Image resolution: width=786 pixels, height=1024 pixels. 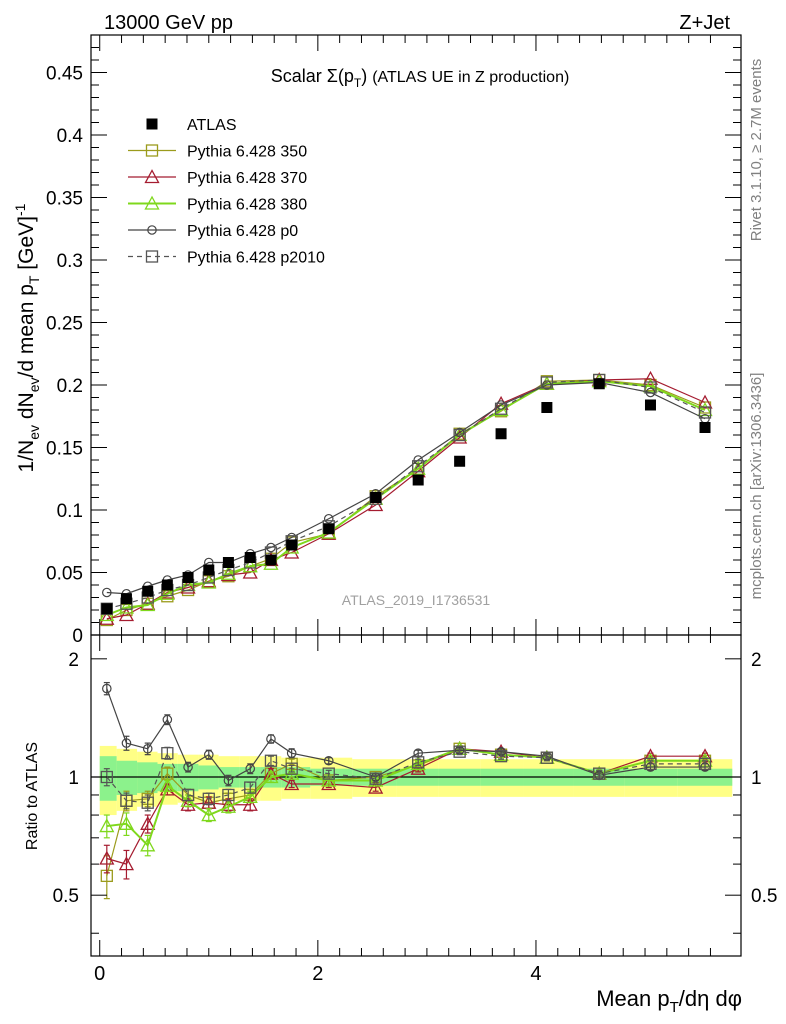 What do you see at coordinates (32, 796) in the screenshot?
I see `ratio-axis-label: Ratio to ATLAS` at bounding box center [32, 796].